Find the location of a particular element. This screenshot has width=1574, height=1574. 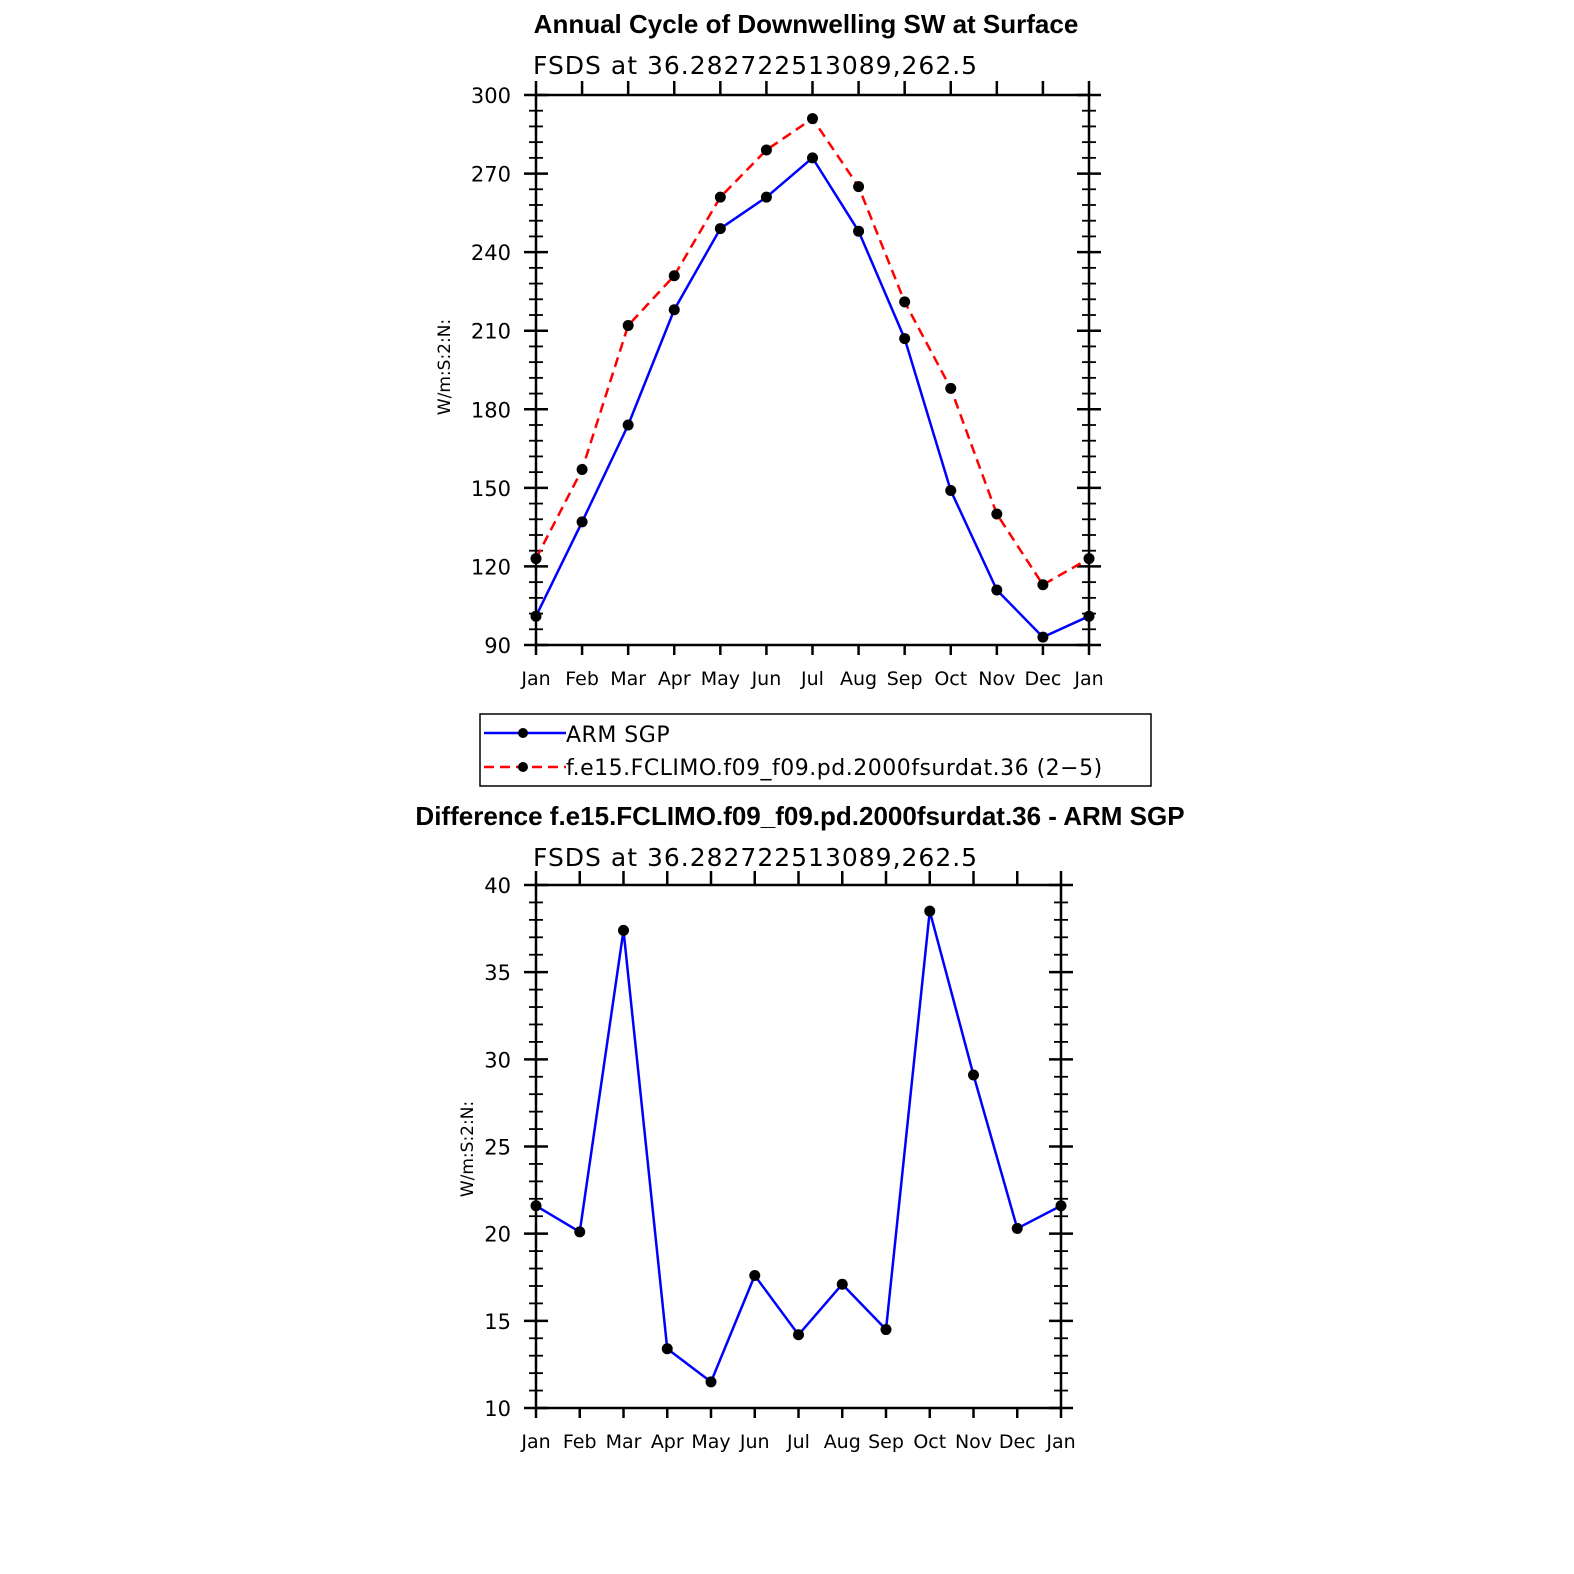

chart2-xtick-label: Aug is located at coordinates (842, 1442).